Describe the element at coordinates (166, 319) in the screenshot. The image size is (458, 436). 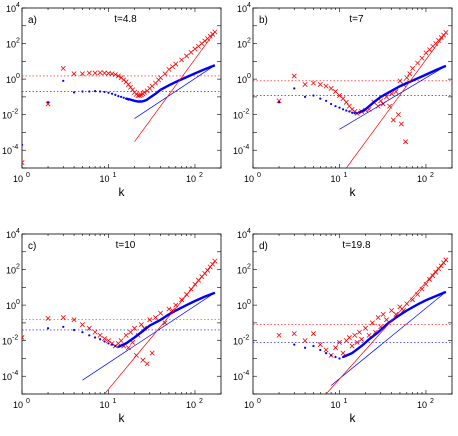
I see `spectrum-curve` at that location.